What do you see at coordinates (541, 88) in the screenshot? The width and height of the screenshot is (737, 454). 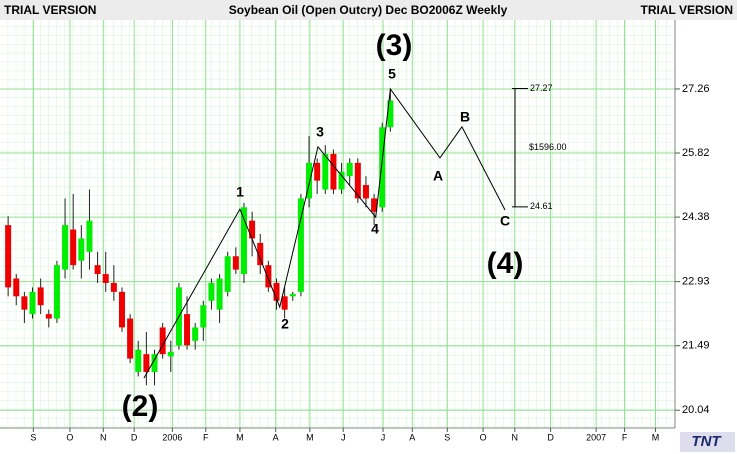 I see `measure-high-label: 27.27` at bounding box center [541, 88].